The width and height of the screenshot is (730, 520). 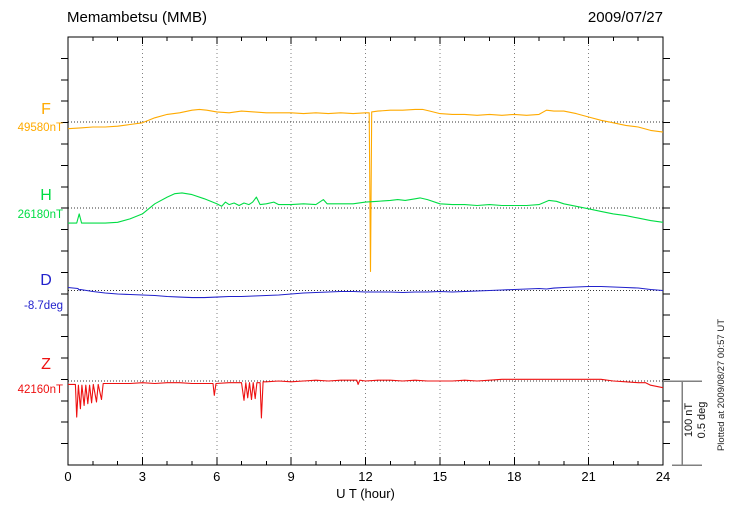 I want to click on series-label-Z: Z, so click(x=46, y=364).